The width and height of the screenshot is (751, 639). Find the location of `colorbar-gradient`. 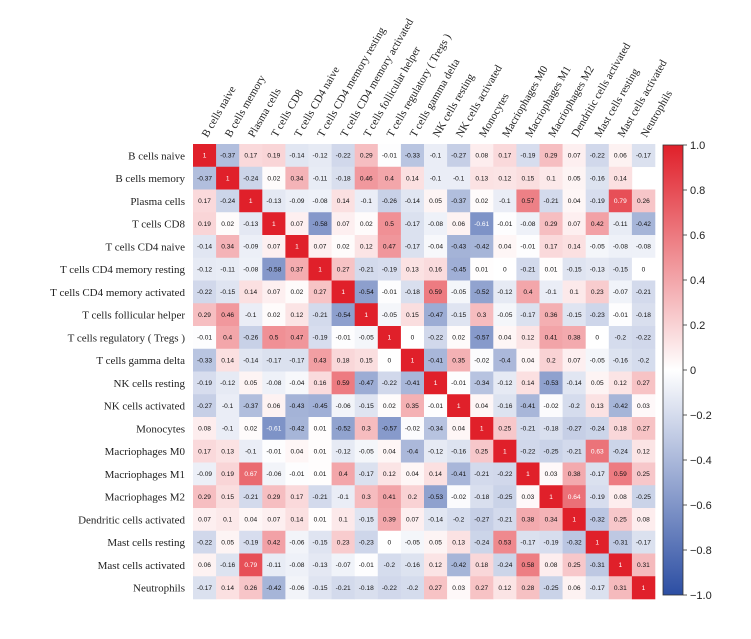

colorbar-gradient is located at coordinates (673, 370).